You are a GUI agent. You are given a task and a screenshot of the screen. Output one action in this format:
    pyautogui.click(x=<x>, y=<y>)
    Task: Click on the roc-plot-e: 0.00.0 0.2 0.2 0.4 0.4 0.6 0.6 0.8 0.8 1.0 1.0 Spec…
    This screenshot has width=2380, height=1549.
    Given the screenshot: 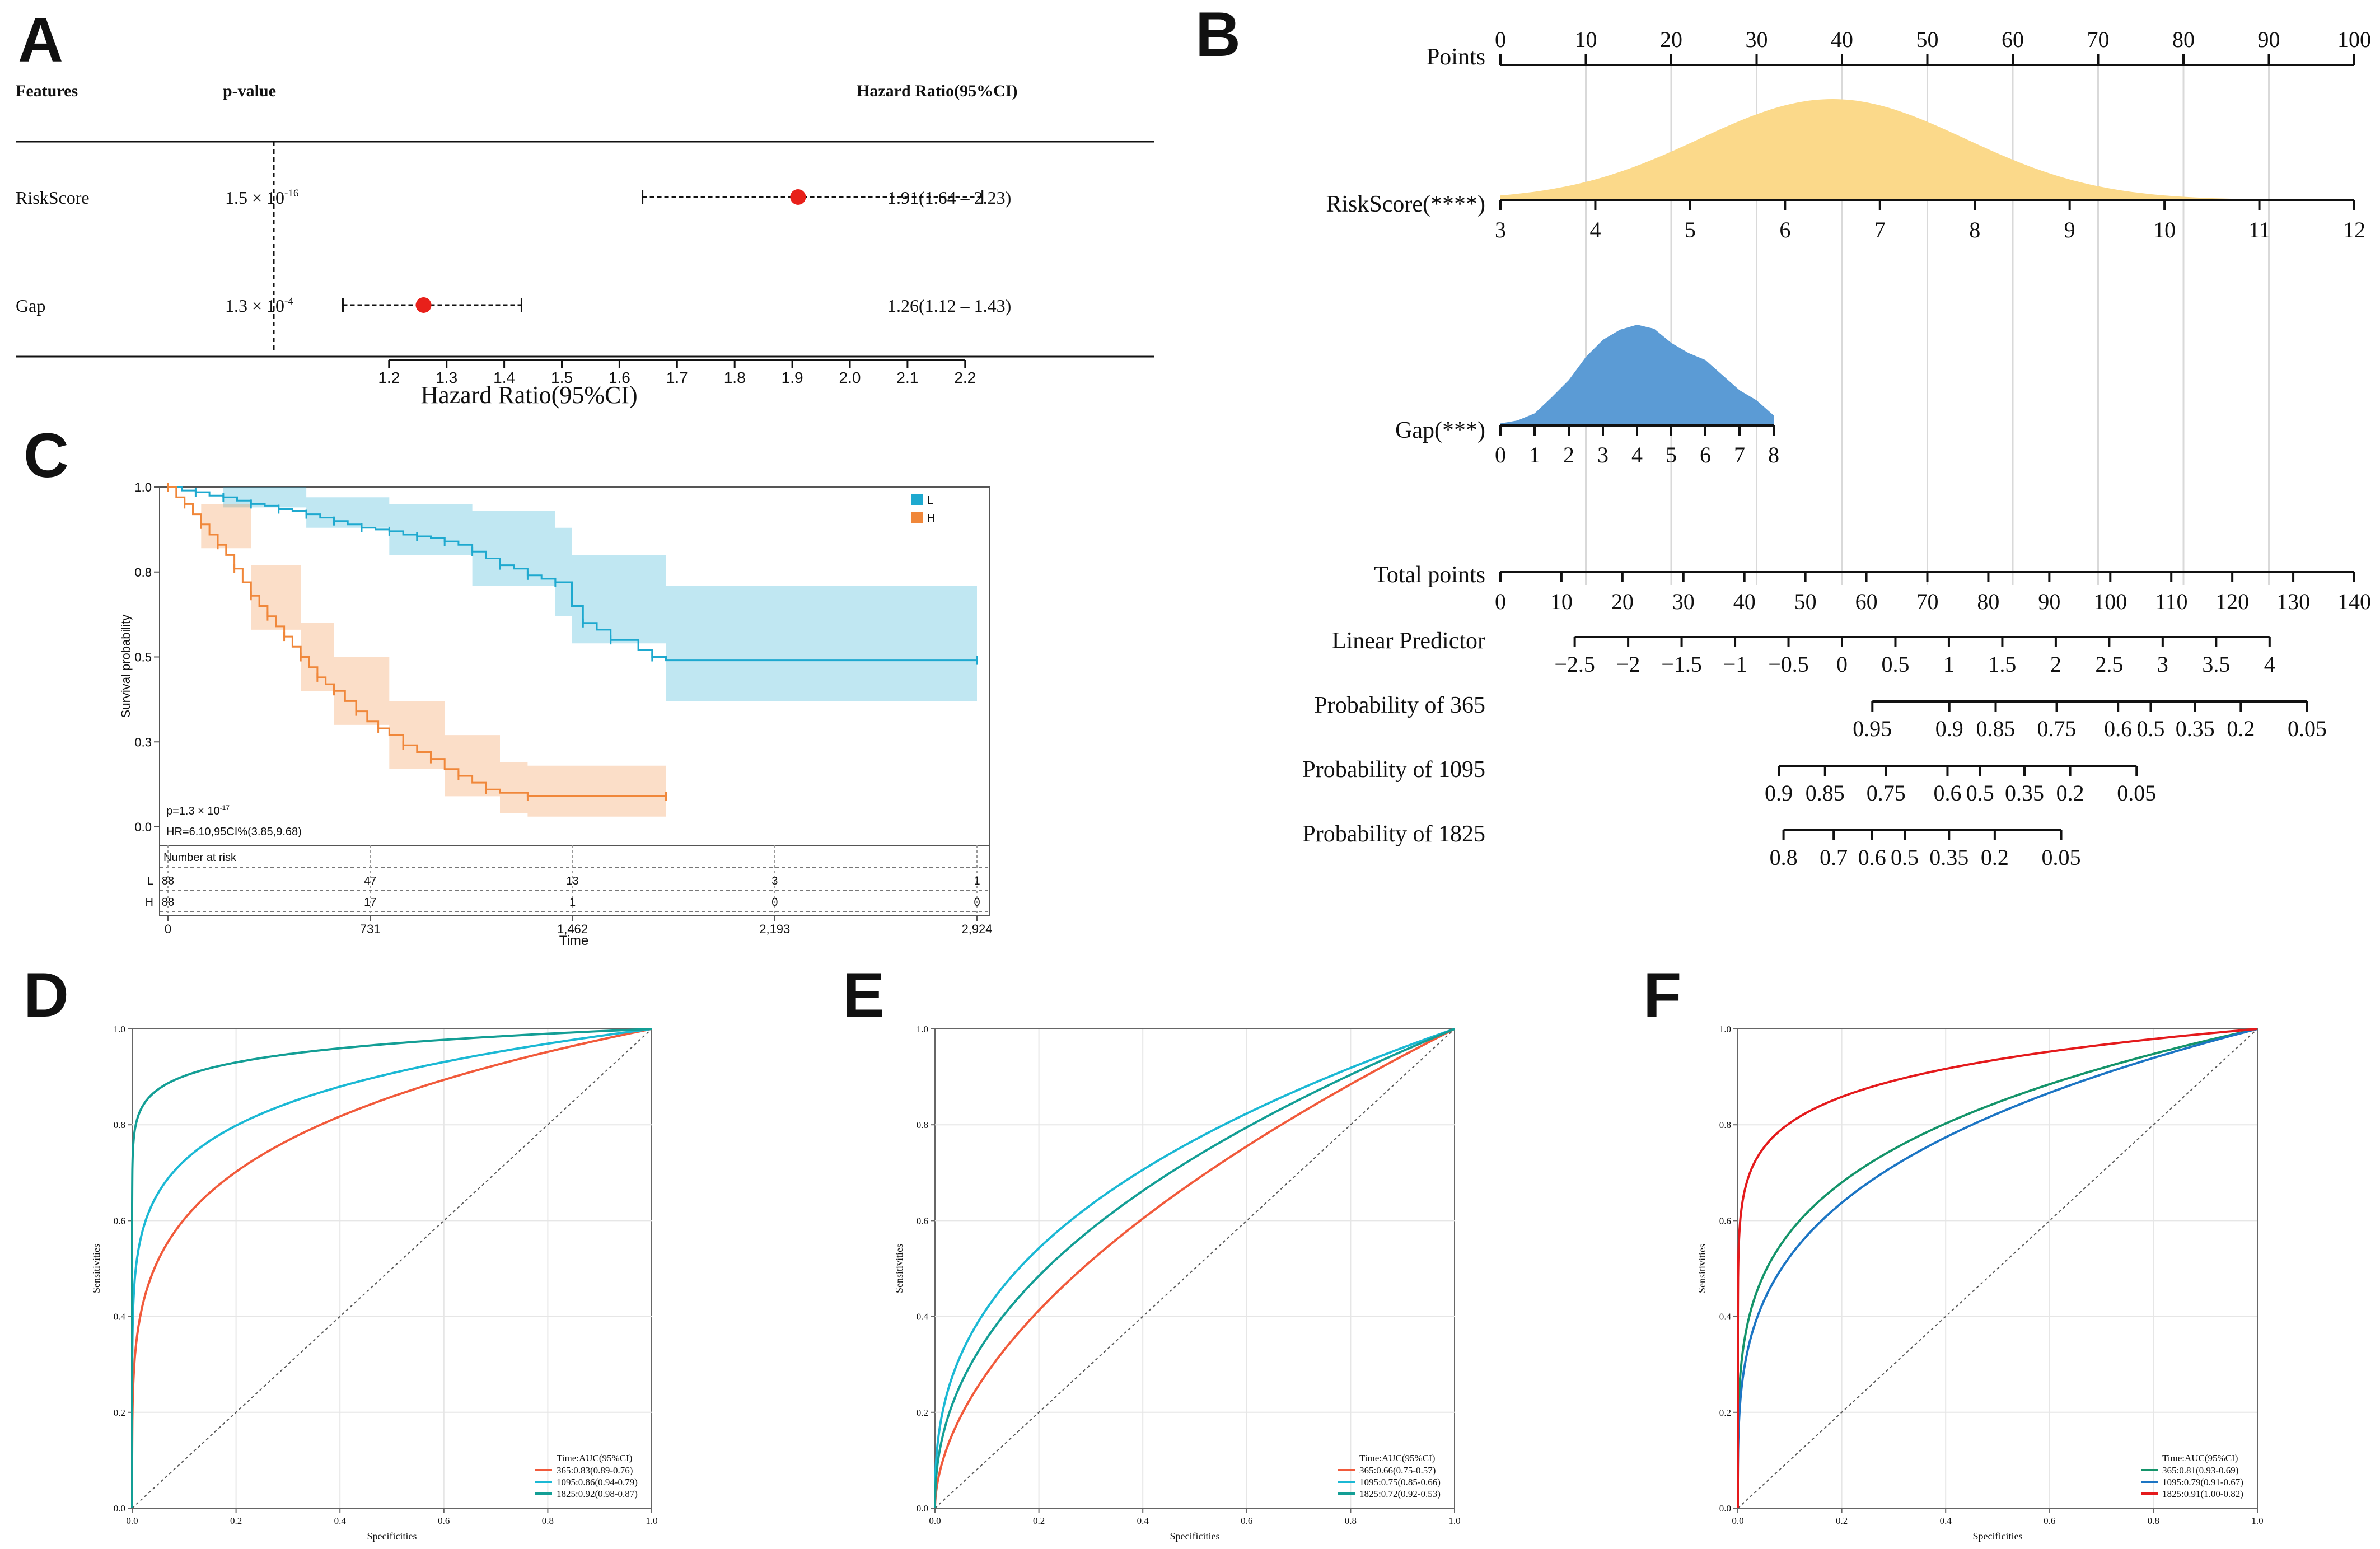 What is the action you would take?
    pyautogui.click(x=1178, y=1283)
    